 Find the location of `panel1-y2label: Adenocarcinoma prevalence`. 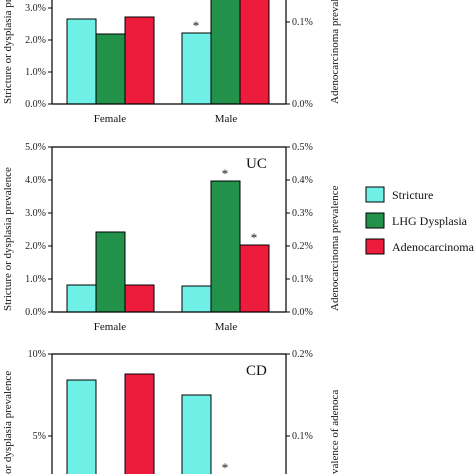

panel1-y2label: Adenocarcinoma prevalence is located at coordinates (335, 52).